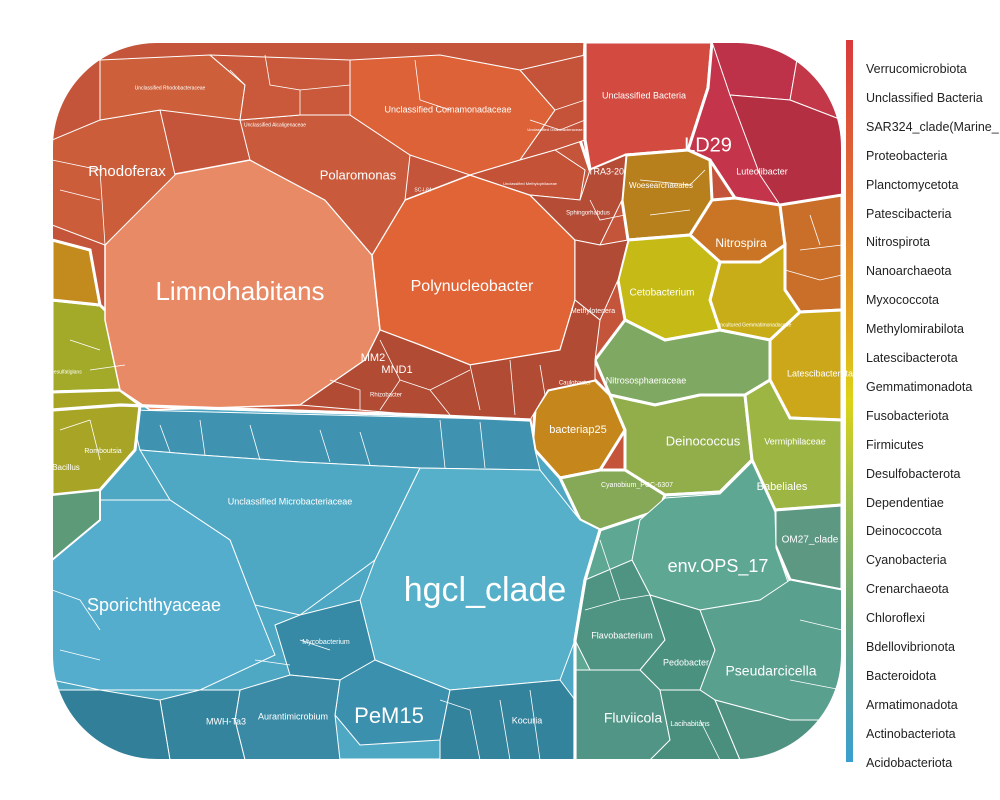  What do you see at coordinates (708, 145) in the screenshot?
I see `cell-label: LD29` at bounding box center [708, 145].